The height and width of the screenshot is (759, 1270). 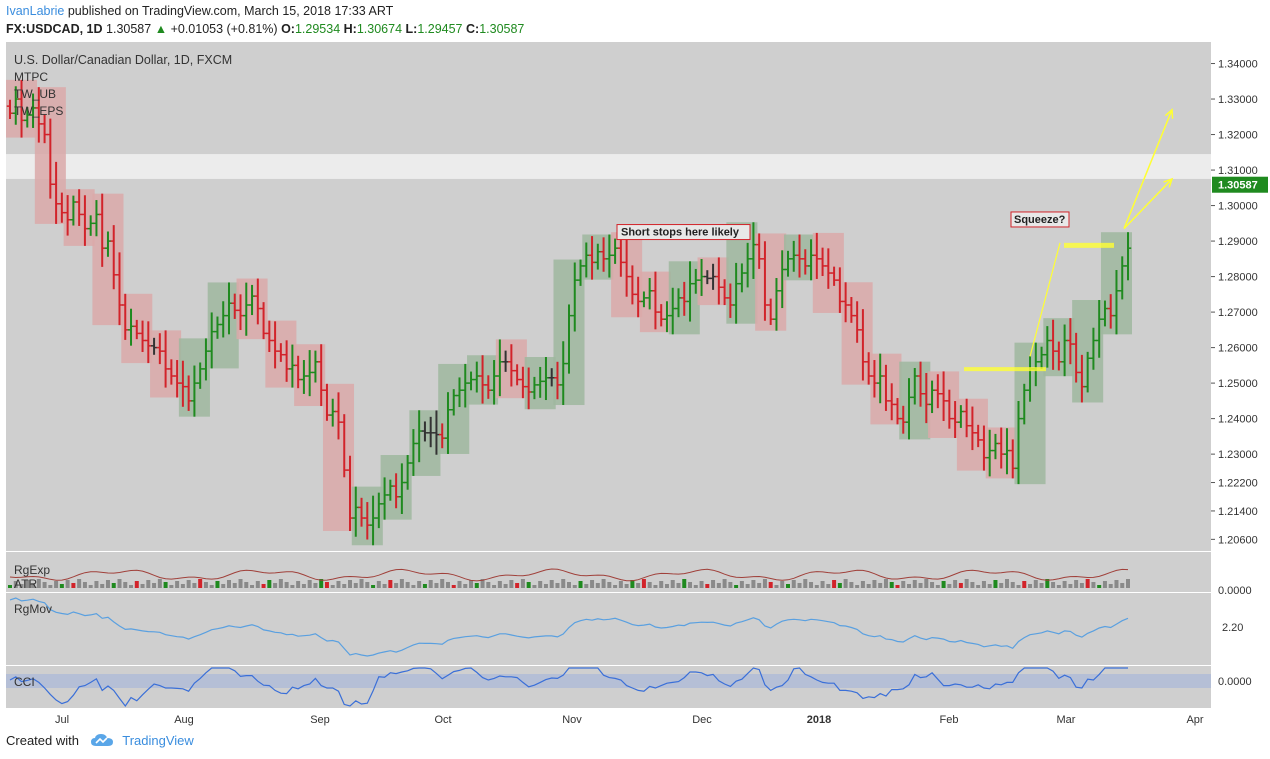 I want to click on price-tick-label: 1.29000, so click(x=1238, y=242).